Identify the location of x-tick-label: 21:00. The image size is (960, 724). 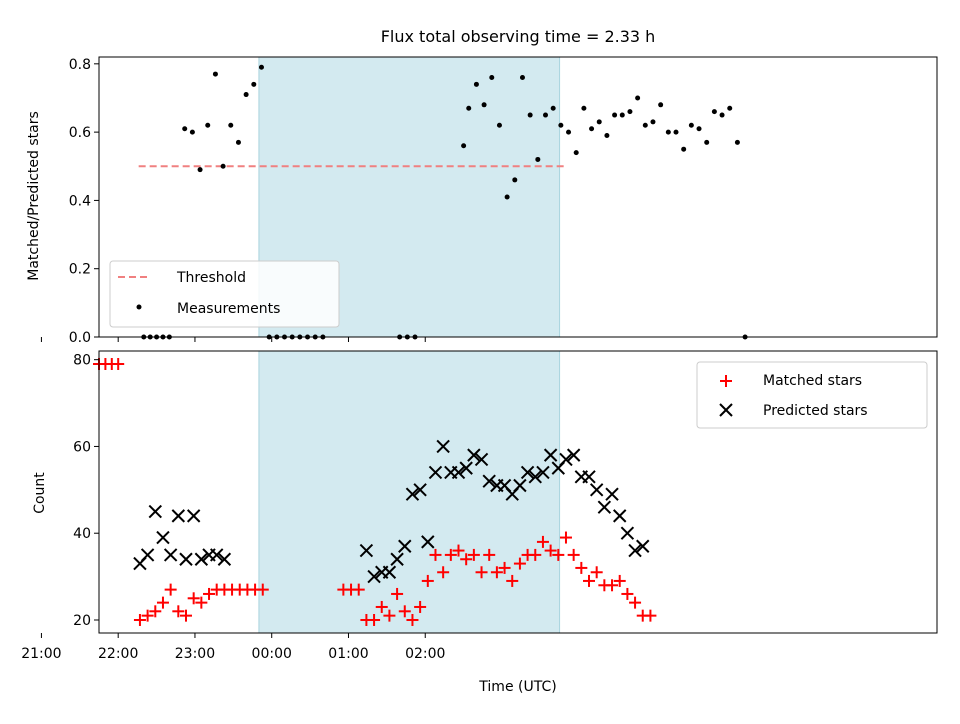
(41, 654).